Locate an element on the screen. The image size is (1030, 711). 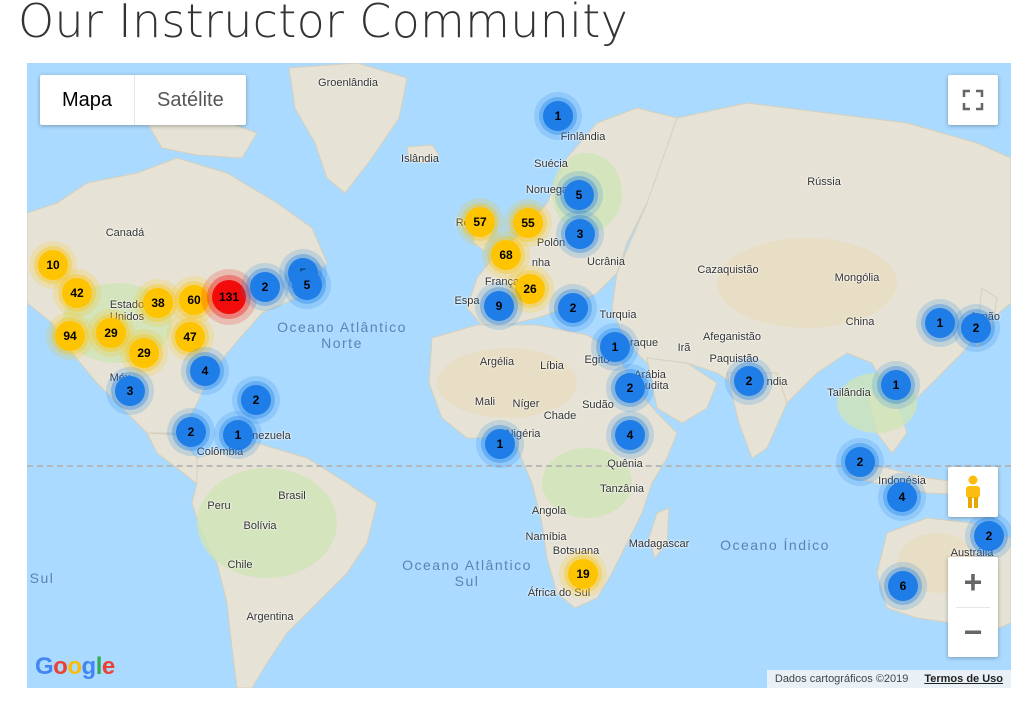
map-label-country: Argentina is located at coordinates (270, 617).